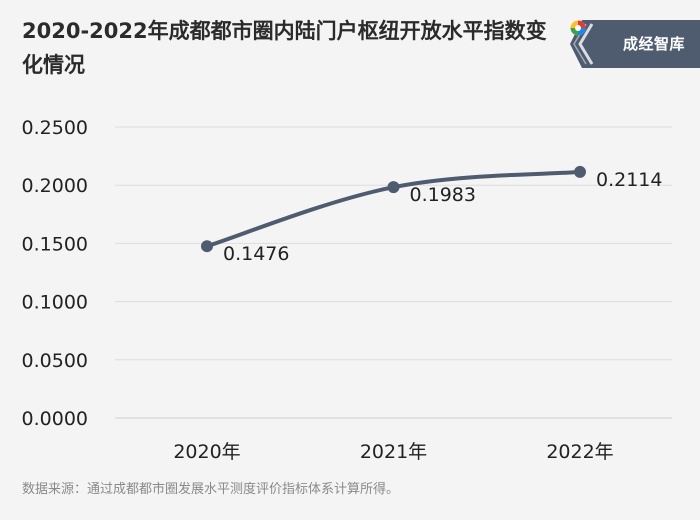  What do you see at coordinates (654, 44) in the screenshot?
I see `brand-name: 成经智库` at bounding box center [654, 44].